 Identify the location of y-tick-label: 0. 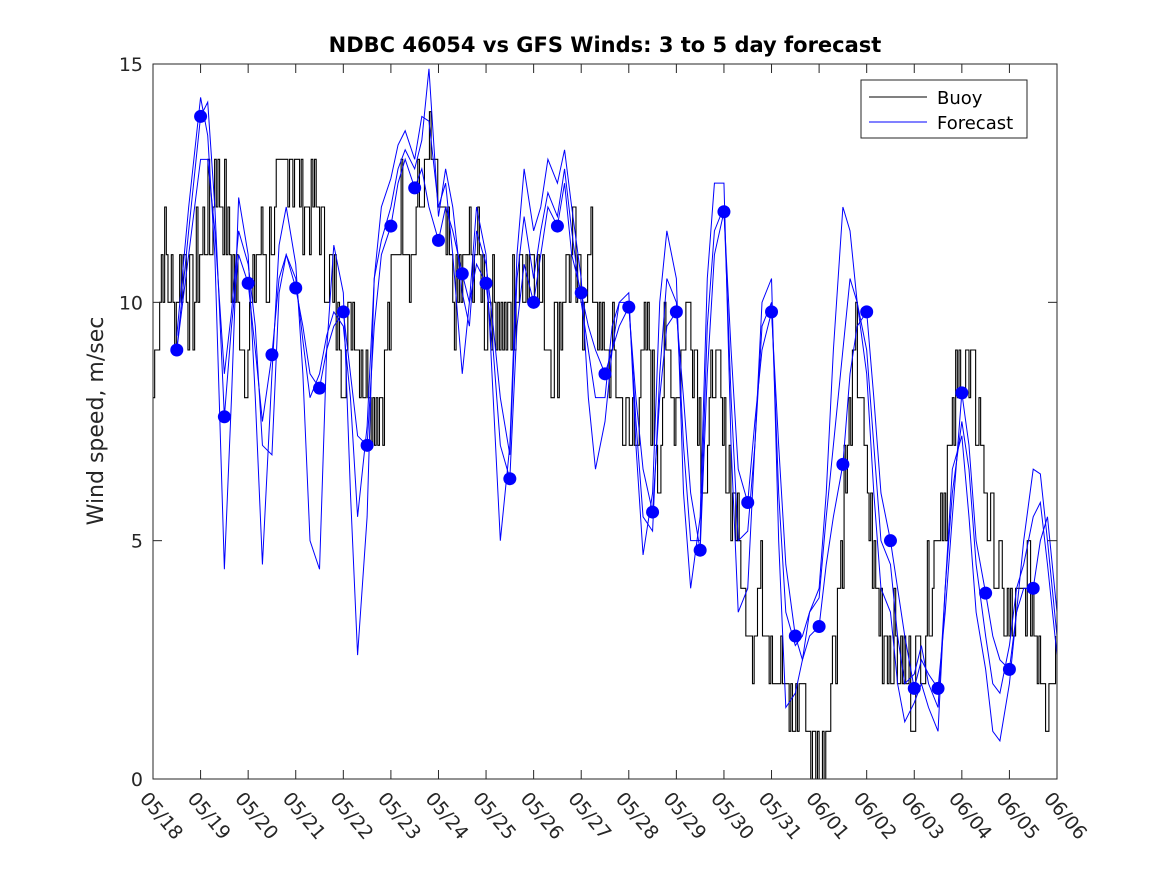
(137, 780).